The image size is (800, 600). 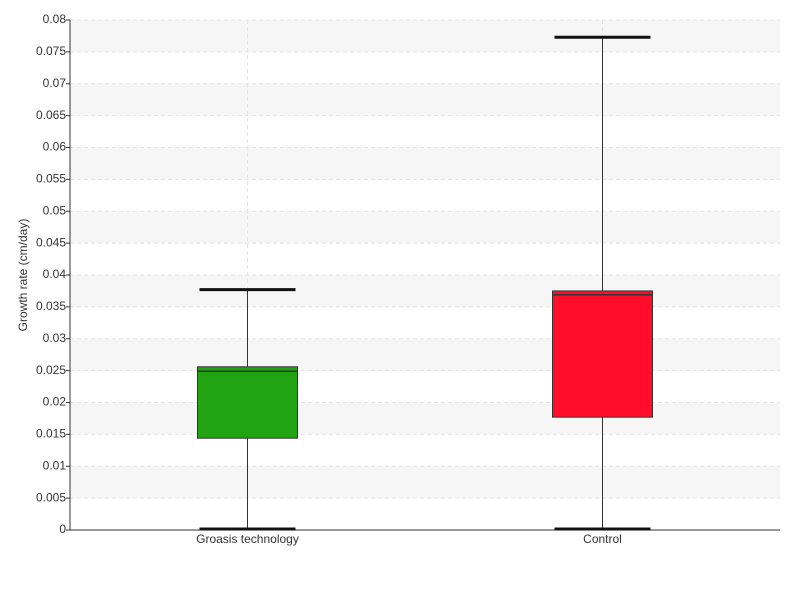 I want to click on y-axis-label: Growth rate (cm/day), so click(x=23, y=275).